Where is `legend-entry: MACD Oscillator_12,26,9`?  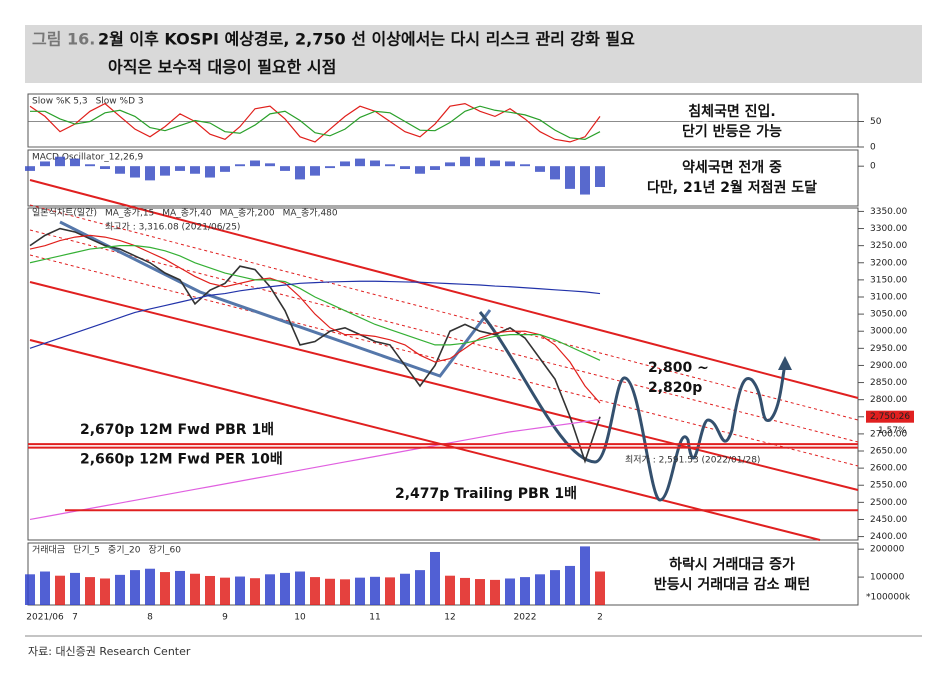 legend-entry: MACD Oscillator_12,26,9 is located at coordinates (87, 158).